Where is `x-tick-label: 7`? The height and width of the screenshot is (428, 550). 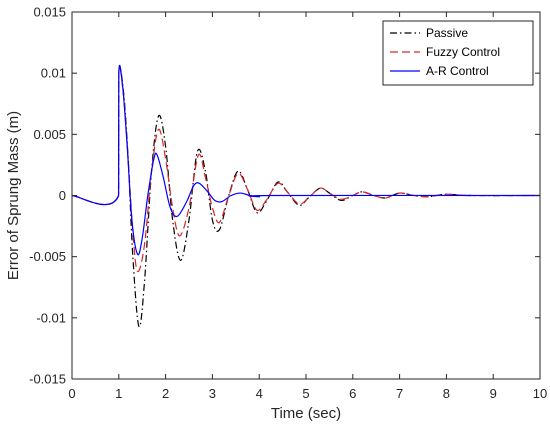
x-tick-label: 7 is located at coordinates (399, 393).